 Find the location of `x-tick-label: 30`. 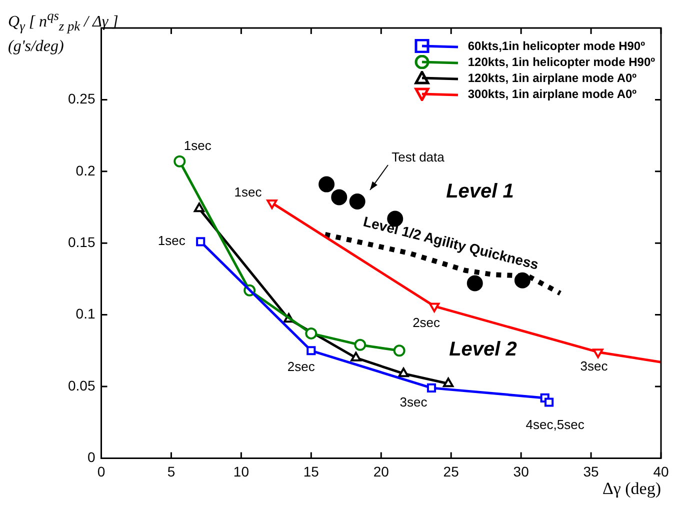

x-tick-label: 30 is located at coordinates (521, 471).